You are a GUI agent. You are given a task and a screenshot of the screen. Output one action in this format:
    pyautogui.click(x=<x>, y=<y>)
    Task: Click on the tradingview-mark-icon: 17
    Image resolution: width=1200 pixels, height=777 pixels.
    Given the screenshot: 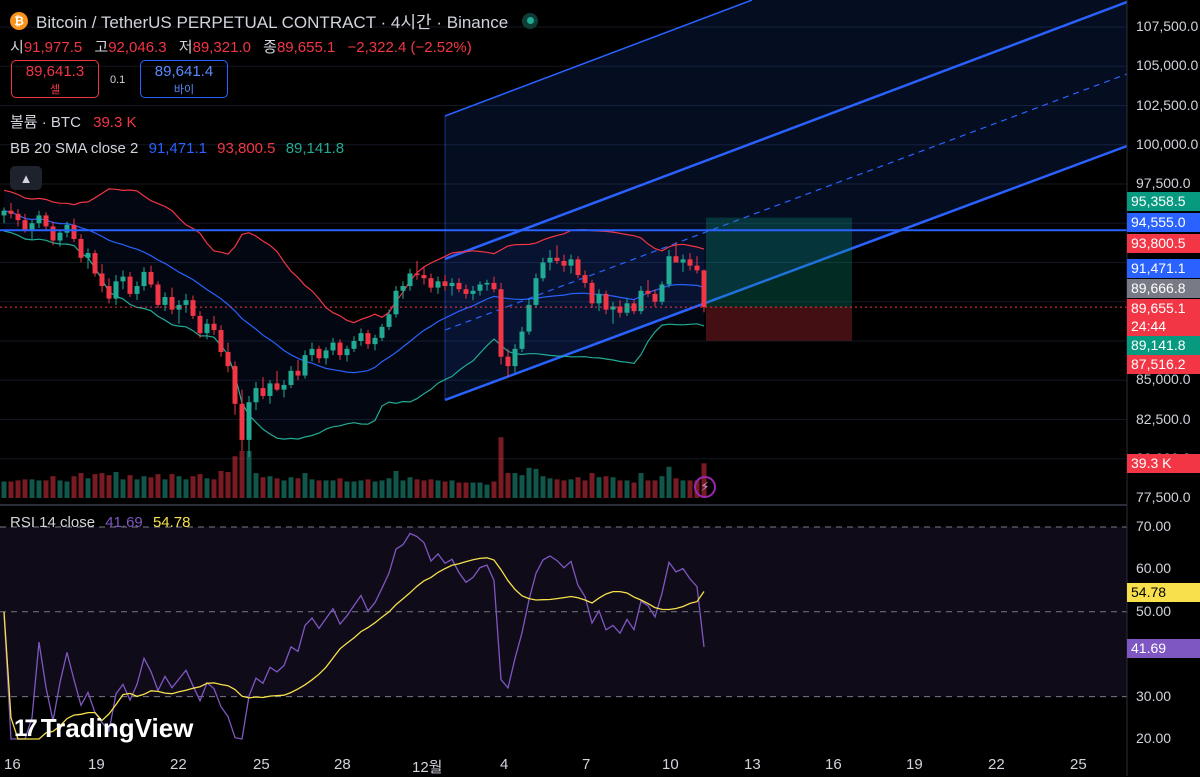 What is the action you would take?
    pyautogui.click(x=26, y=728)
    